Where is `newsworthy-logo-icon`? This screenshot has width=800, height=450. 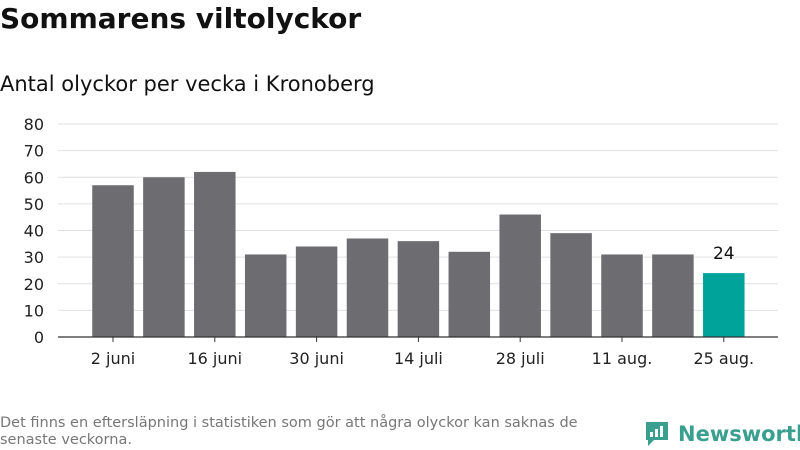 newsworthy-logo-icon is located at coordinates (657, 434).